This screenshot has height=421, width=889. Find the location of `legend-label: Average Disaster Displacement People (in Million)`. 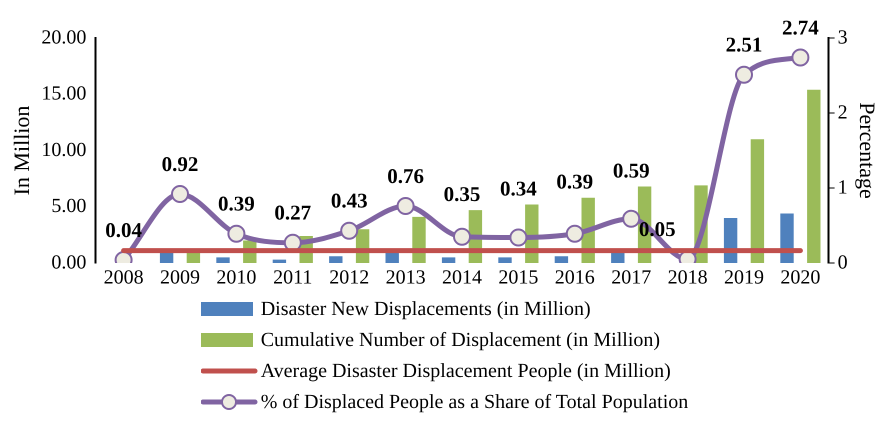

legend-label: Average Disaster Displacement People (in Million) is located at coordinates (465, 371).